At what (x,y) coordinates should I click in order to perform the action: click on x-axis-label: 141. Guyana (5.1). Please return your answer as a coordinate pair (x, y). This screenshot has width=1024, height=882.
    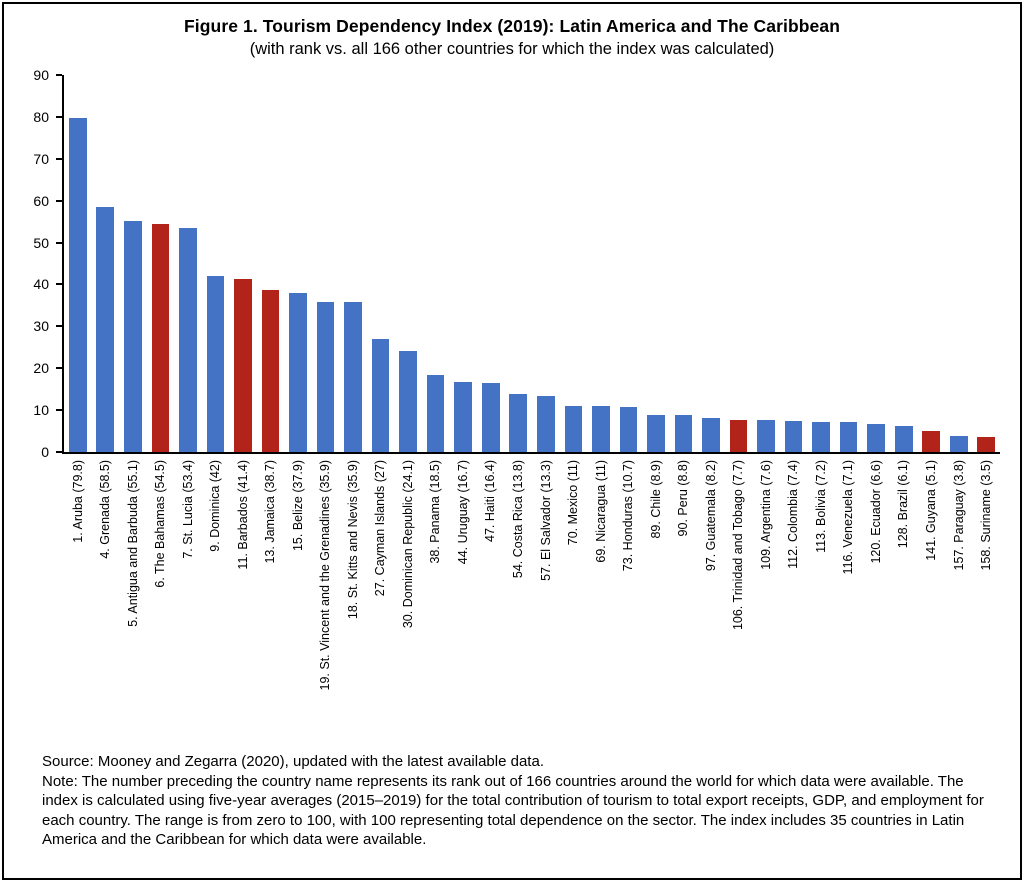
    Looking at the image, I should click on (930, 510).